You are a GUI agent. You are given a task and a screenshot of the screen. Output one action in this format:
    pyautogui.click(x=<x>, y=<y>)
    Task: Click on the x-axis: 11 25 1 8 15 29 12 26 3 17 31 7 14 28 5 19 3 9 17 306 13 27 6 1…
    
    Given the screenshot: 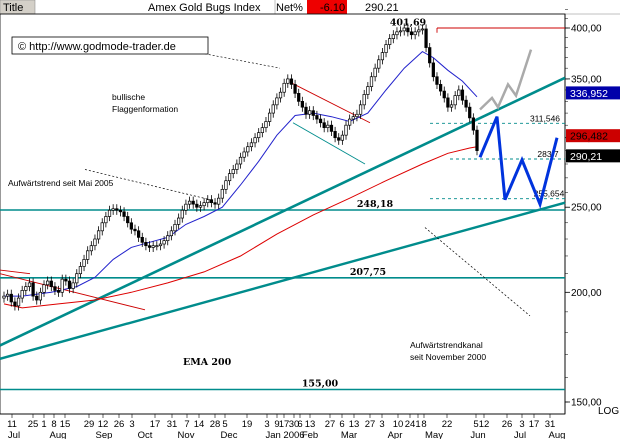 What is the action you would take?
    pyautogui.click(x=282, y=426)
    